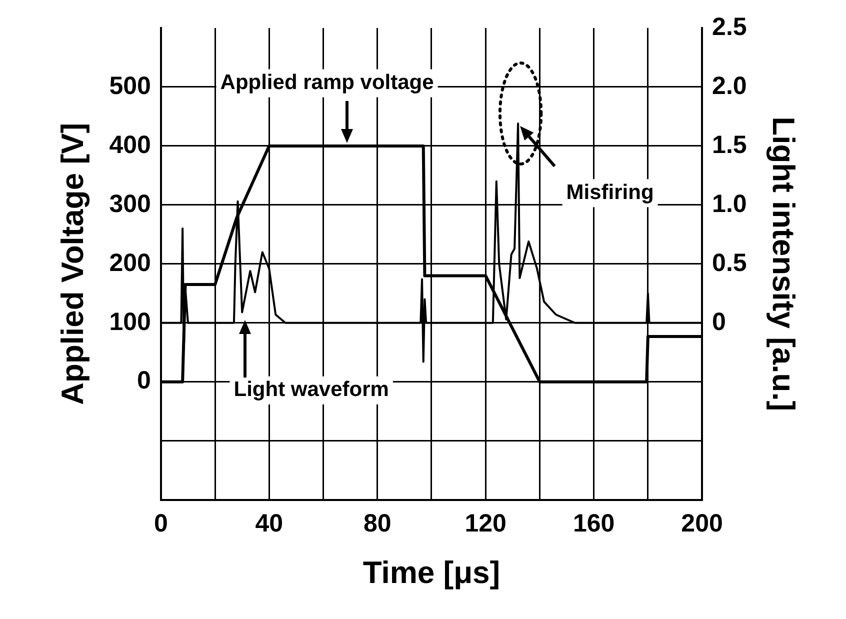 The image size is (846, 619). I want to click on x-axis-title: Time [μs], so click(431, 572).